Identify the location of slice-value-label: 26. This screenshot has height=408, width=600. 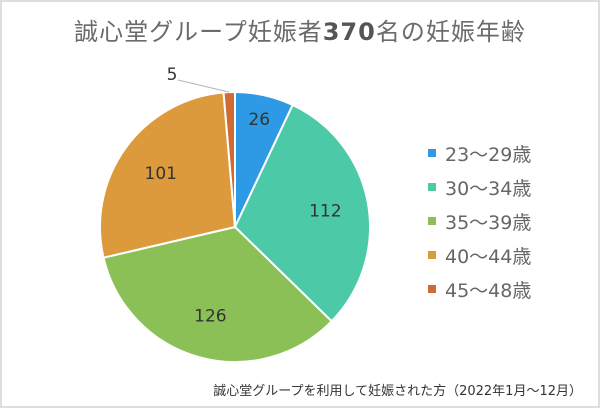
(259, 120).